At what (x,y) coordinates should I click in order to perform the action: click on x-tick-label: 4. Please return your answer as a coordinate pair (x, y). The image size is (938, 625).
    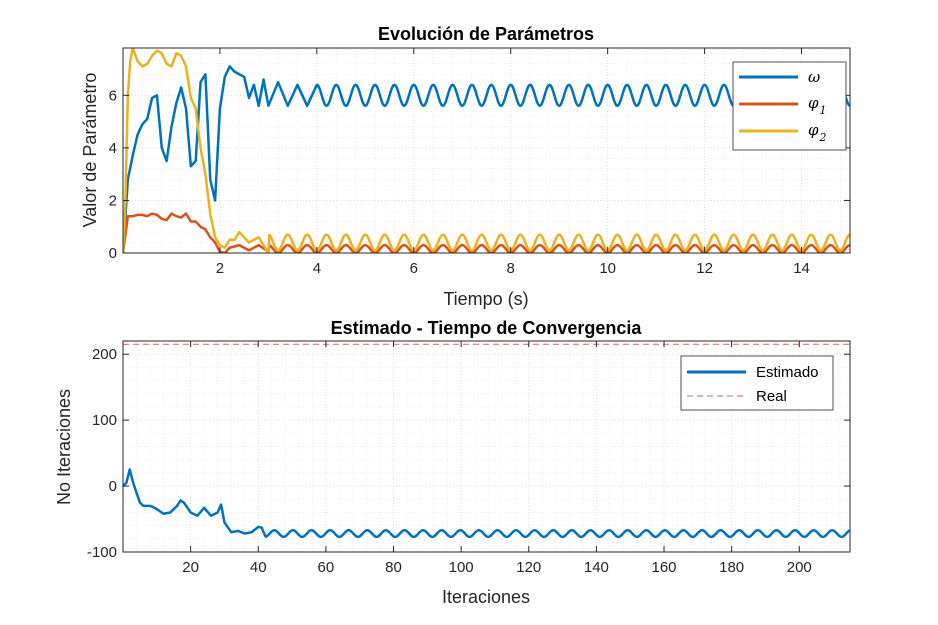
    Looking at the image, I should click on (317, 268).